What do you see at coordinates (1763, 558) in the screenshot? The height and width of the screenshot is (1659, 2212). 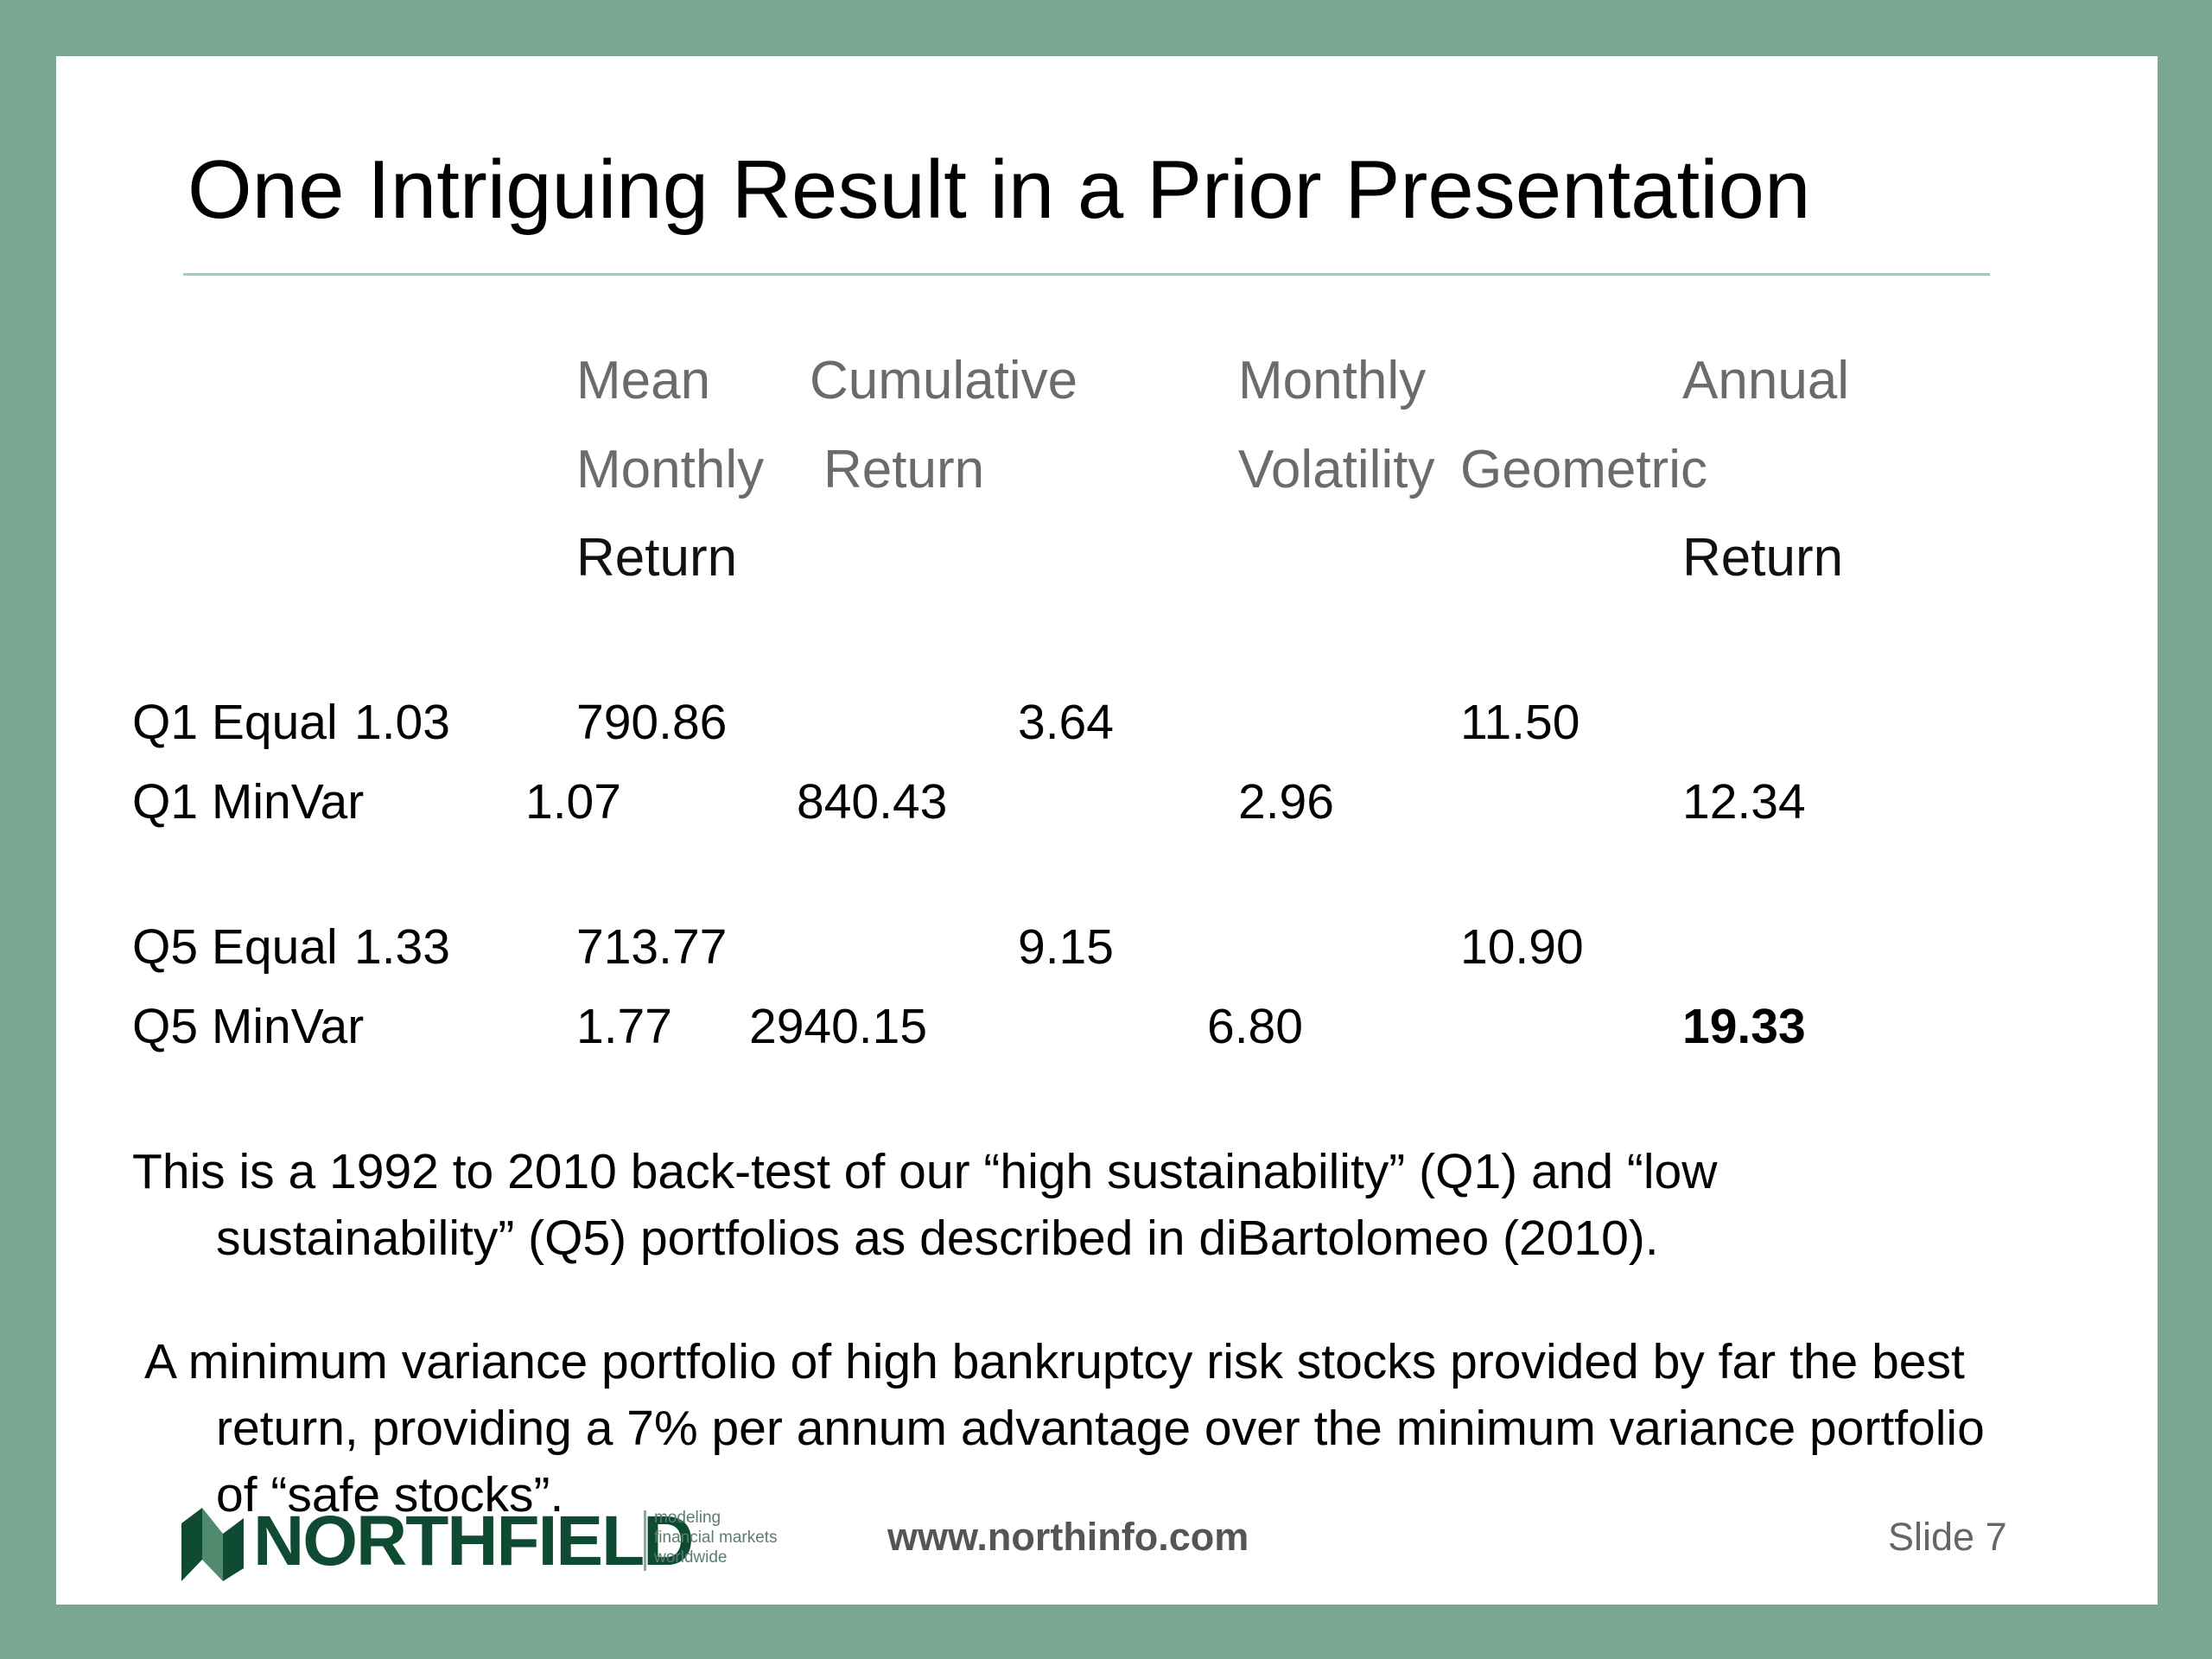 I see `header-annual-line3: Return` at bounding box center [1763, 558].